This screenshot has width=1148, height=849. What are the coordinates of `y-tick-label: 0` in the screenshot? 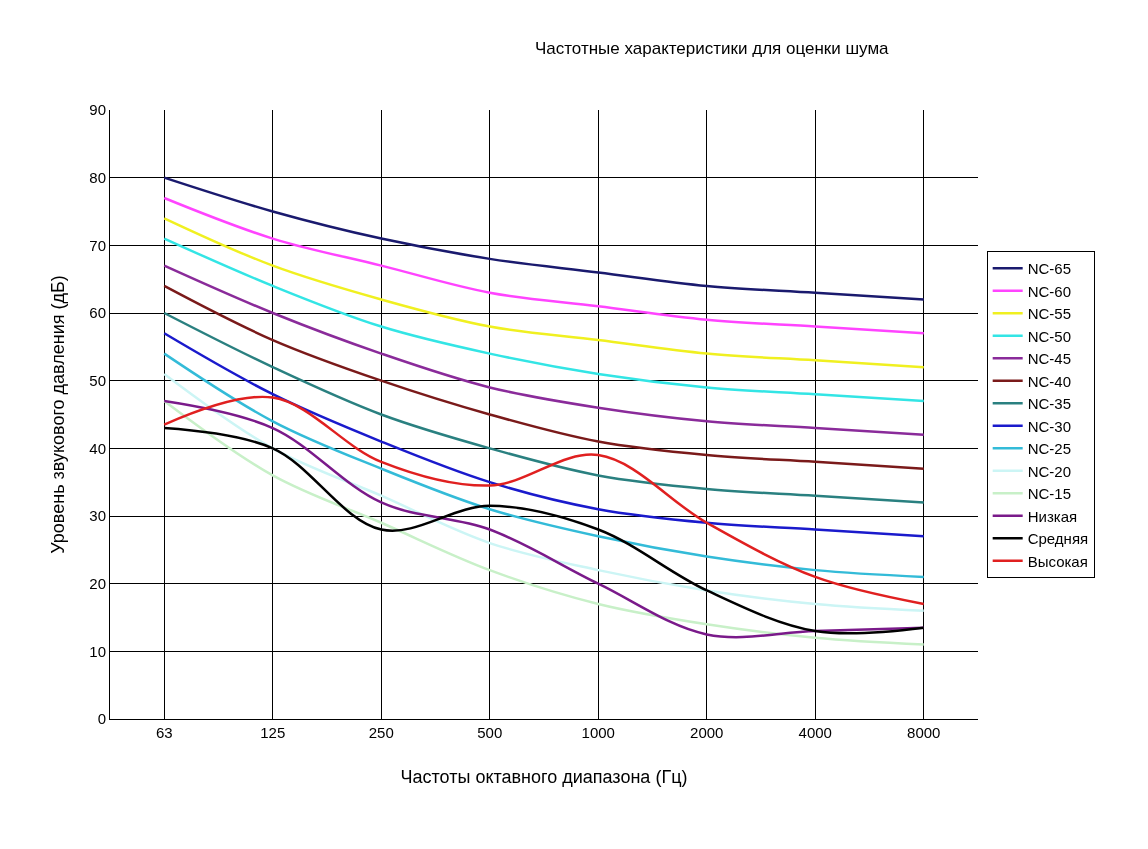 It's located at (101, 719).